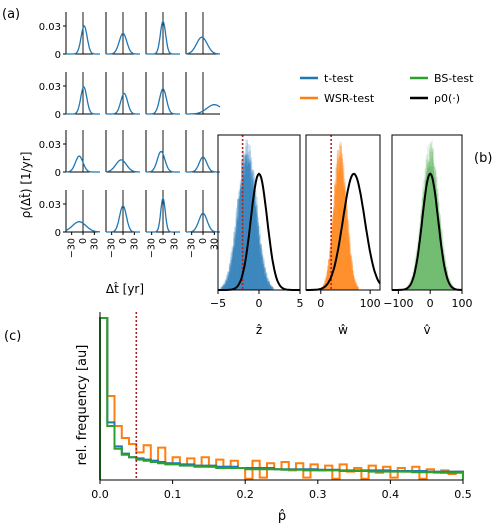 The width and height of the screenshot is (500, 529). What do you see at coordinates (245, 494) in the screenshot?
I see `xtick-label: 0.2` at bounding box center [245, 494].